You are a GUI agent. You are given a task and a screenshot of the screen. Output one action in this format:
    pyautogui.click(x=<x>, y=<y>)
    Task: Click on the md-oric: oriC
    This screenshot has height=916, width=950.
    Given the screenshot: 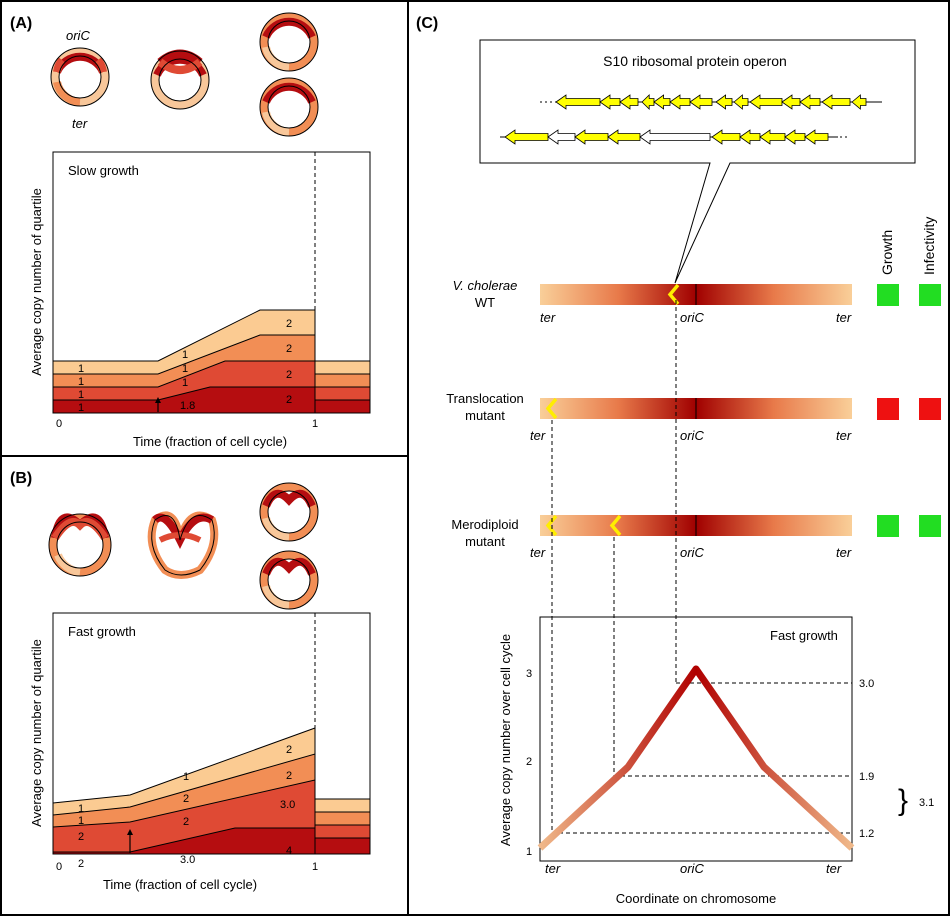 What is the action you would take?
    pyautogui.click(x=692, y=552)
    